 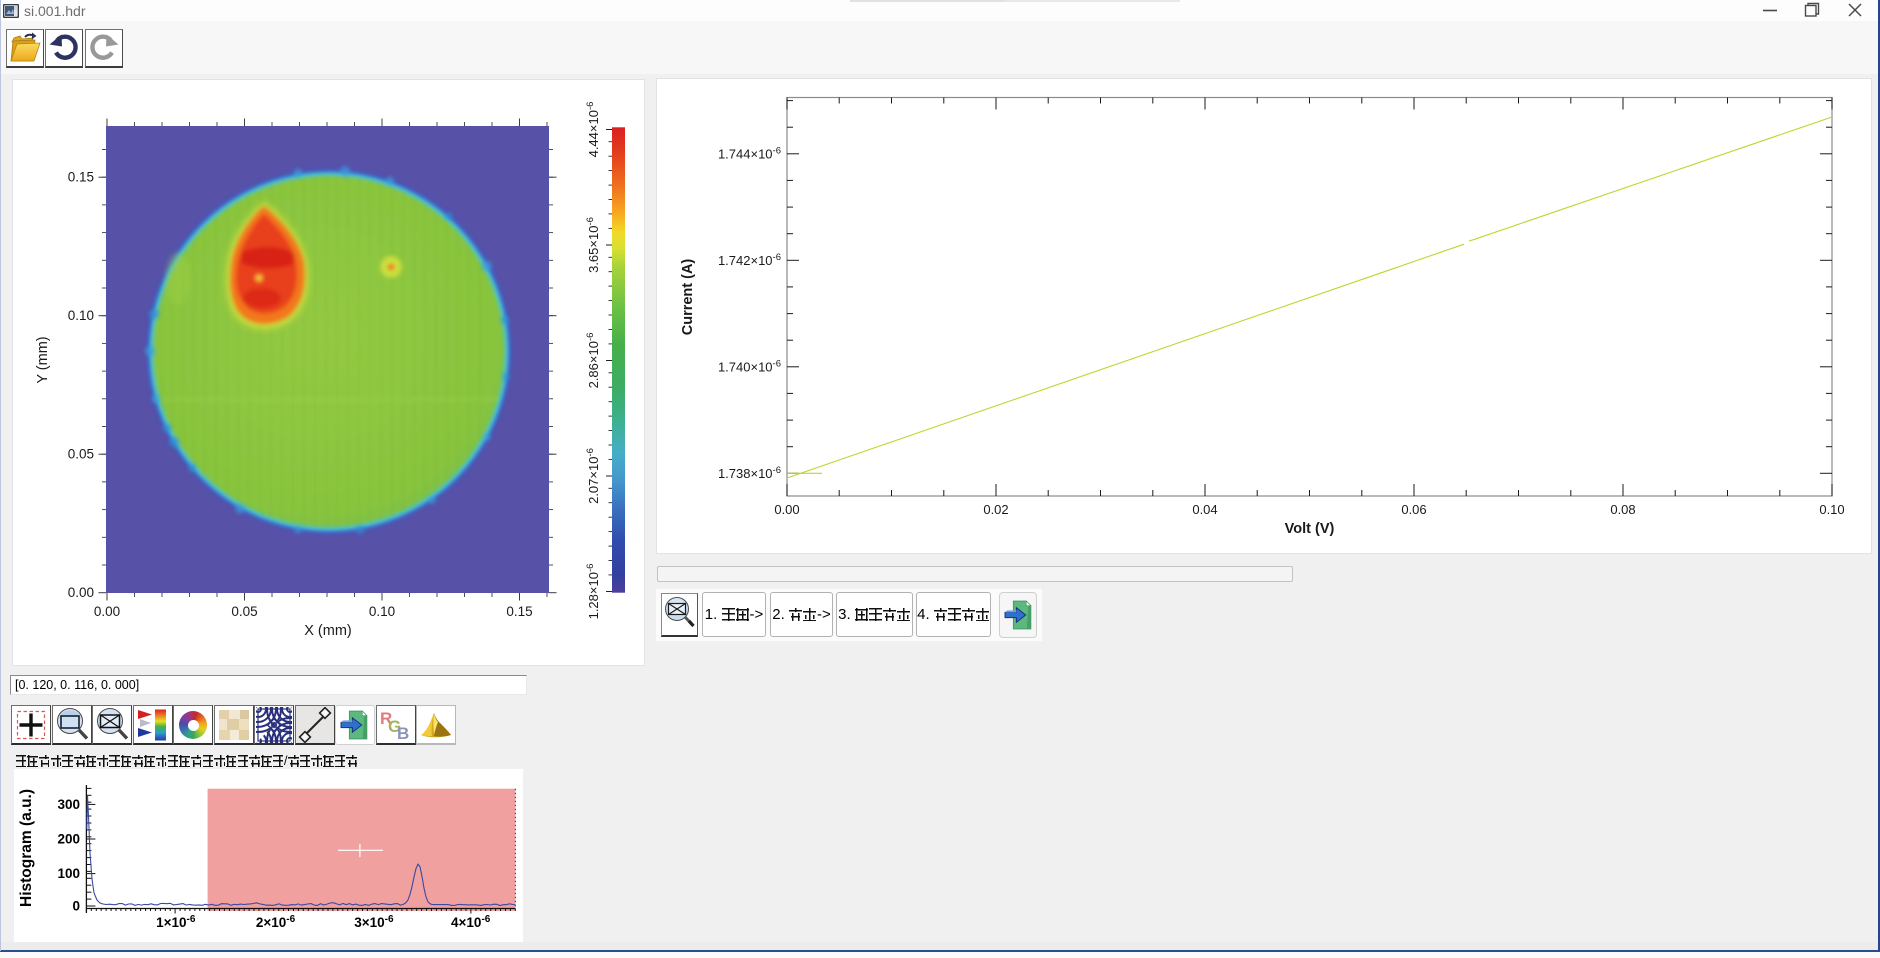 What do you see at coordinates (1622, 509) in the screenshot?
I see `svg-text: 0.08` at bounding box center [1622, 509].